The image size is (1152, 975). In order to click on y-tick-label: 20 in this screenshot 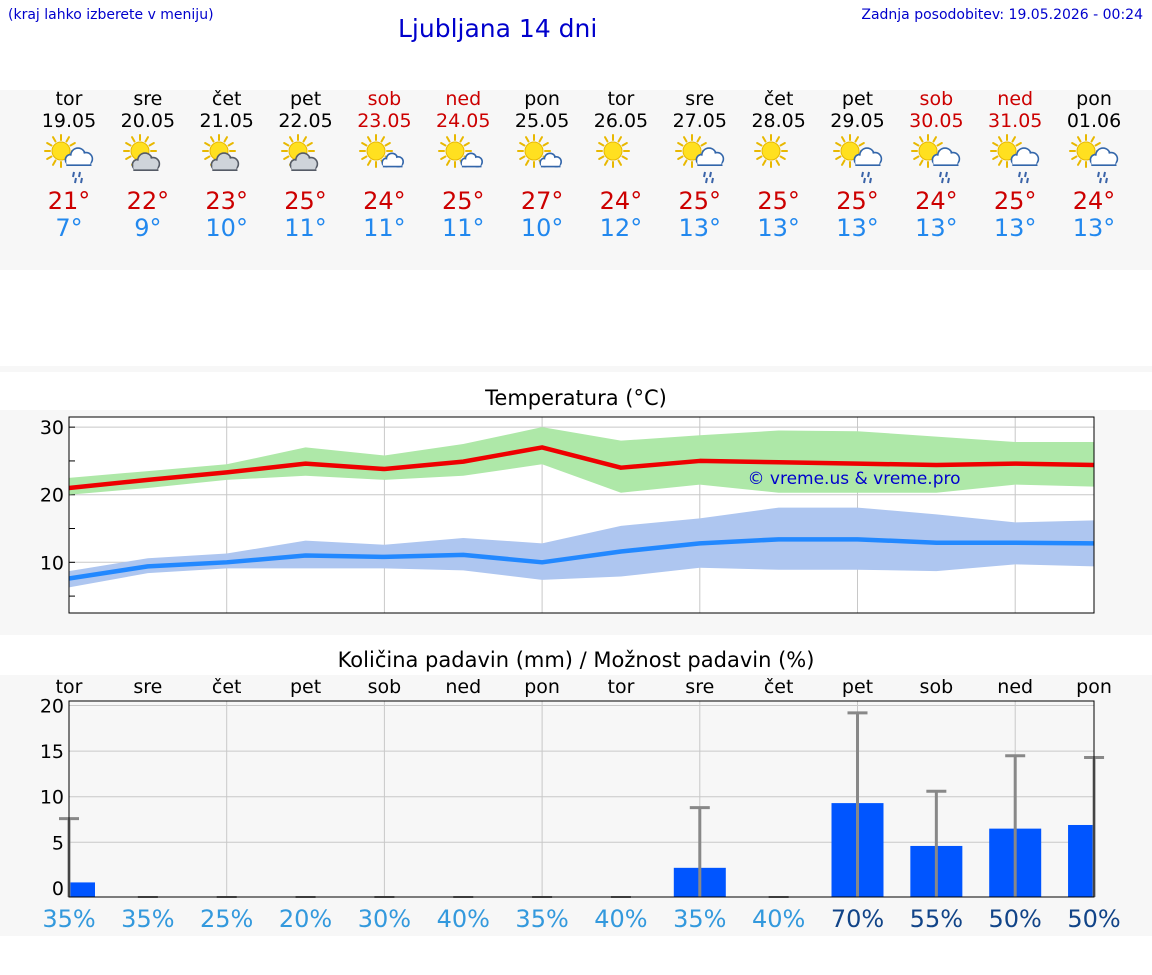, I will do `click(52, 496)`.